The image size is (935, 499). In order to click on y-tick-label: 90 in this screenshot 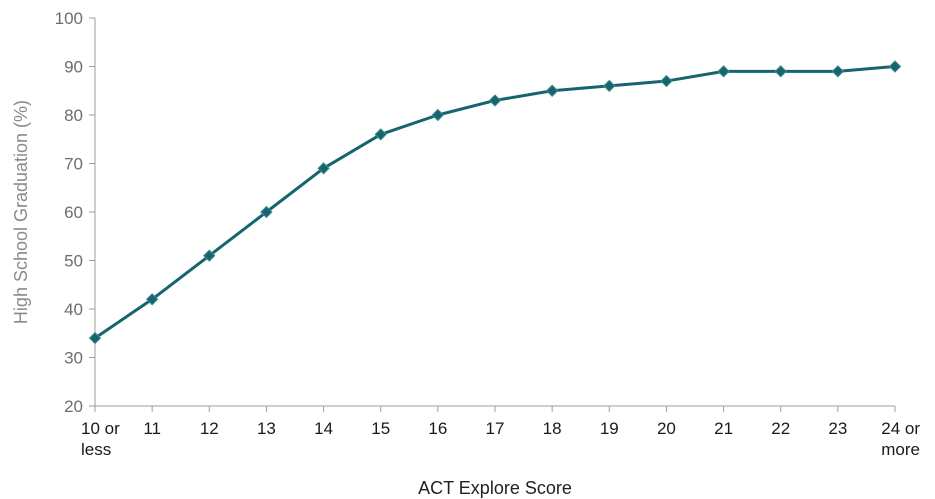, I will do `click(73, 67)`.